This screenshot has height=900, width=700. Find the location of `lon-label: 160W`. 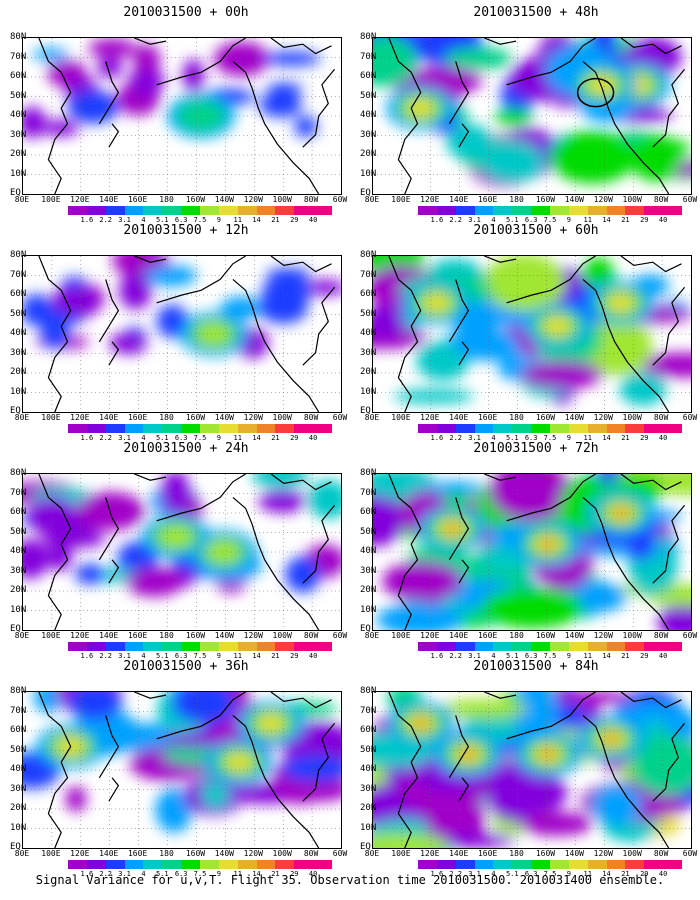

lon-label: 160W is located at coordinates (195, 199).